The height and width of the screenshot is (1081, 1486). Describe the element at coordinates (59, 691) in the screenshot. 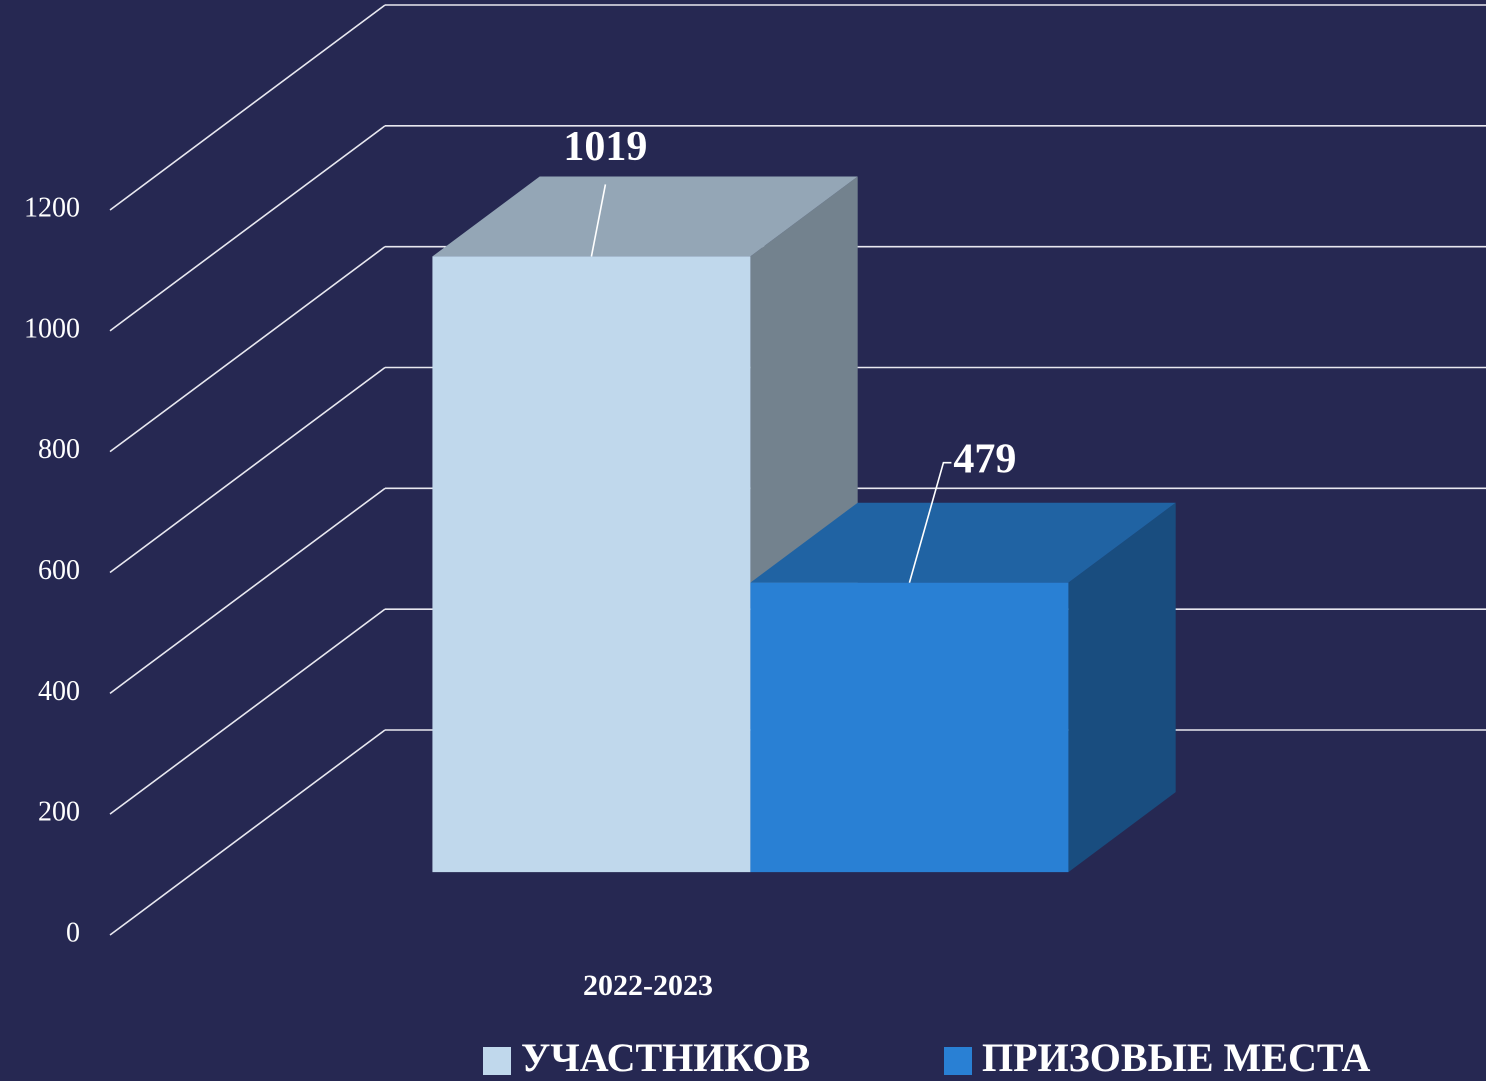

I see `y-tick-label: 400` at that location.